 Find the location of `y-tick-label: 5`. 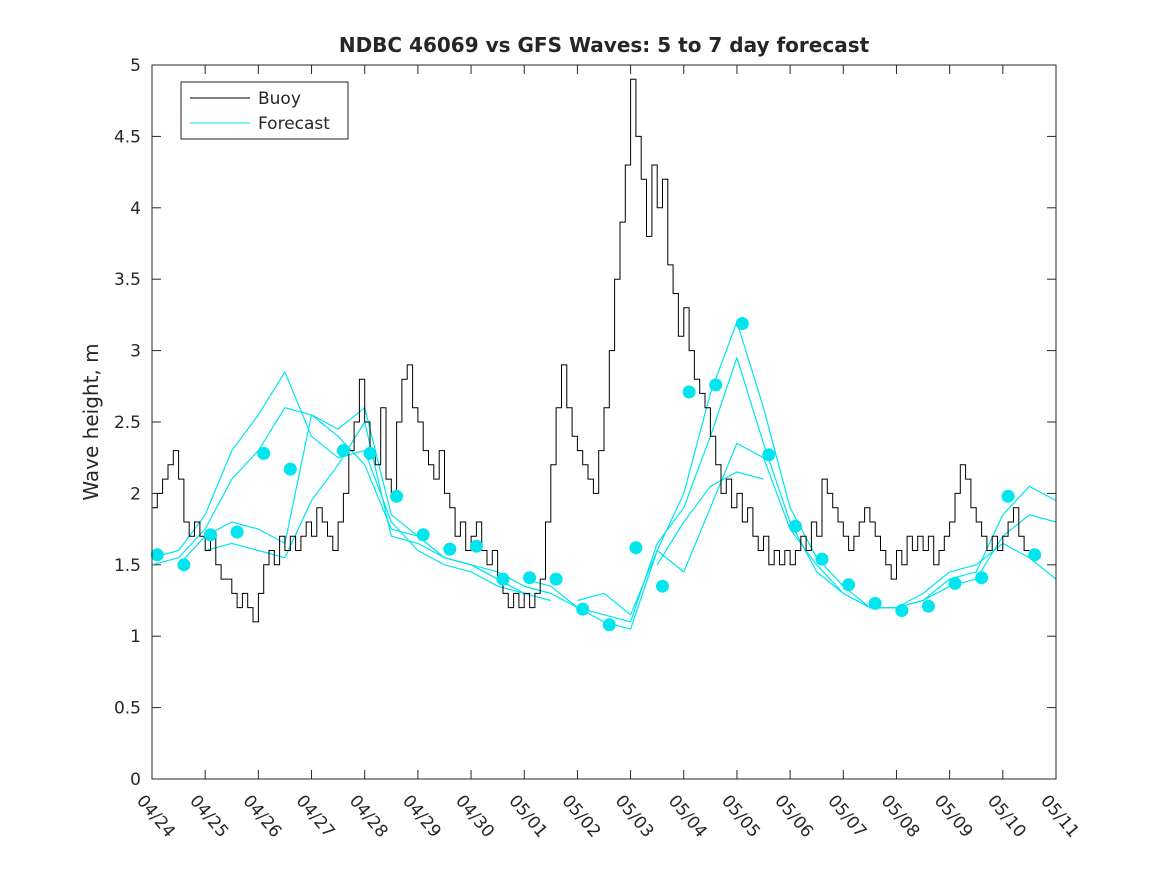

y-tick-label: 5 is located at coordinates (135, 66).